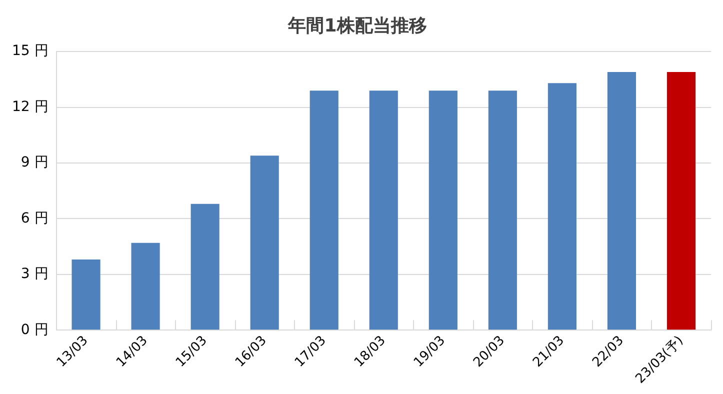  Describe the element at coordinates (34, 162) in the screenshot. I see `y-tick-label: 9 円` at that location.